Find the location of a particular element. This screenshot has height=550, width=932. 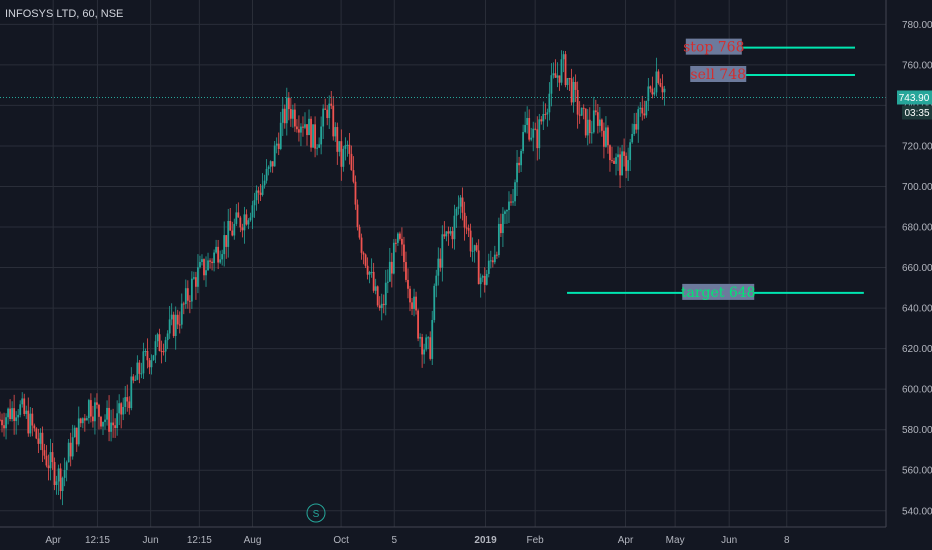

annotation-stop: stop 768 is located at coordinates (769, 47).